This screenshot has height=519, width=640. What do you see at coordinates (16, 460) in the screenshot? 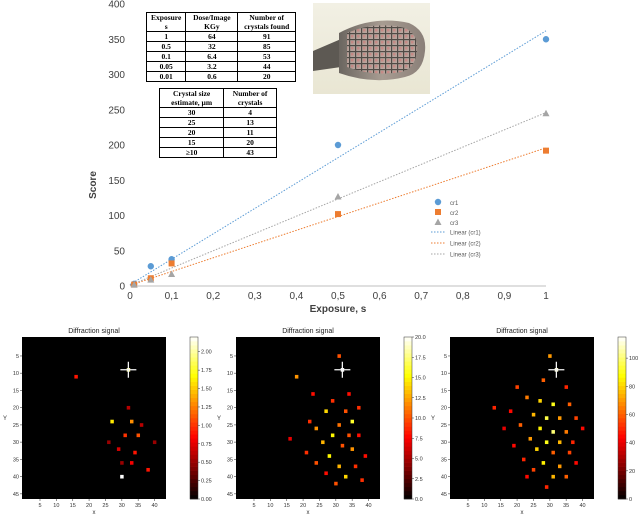
I see `y-tick-label: 35` at bounding box center [16, 460].